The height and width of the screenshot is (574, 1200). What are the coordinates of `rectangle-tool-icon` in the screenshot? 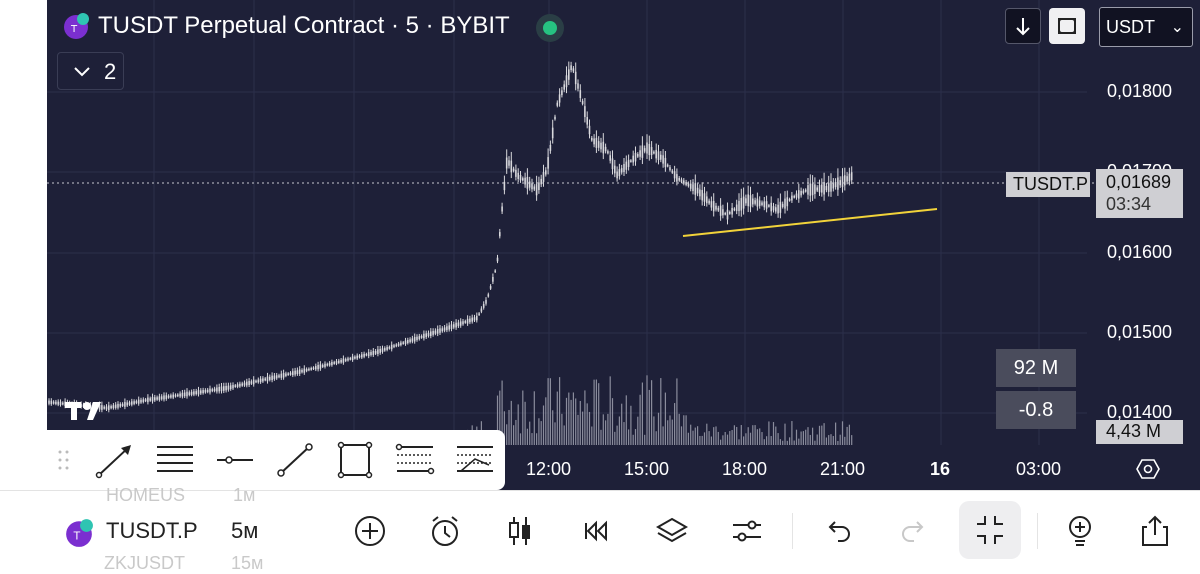 It's located at (355, 460).